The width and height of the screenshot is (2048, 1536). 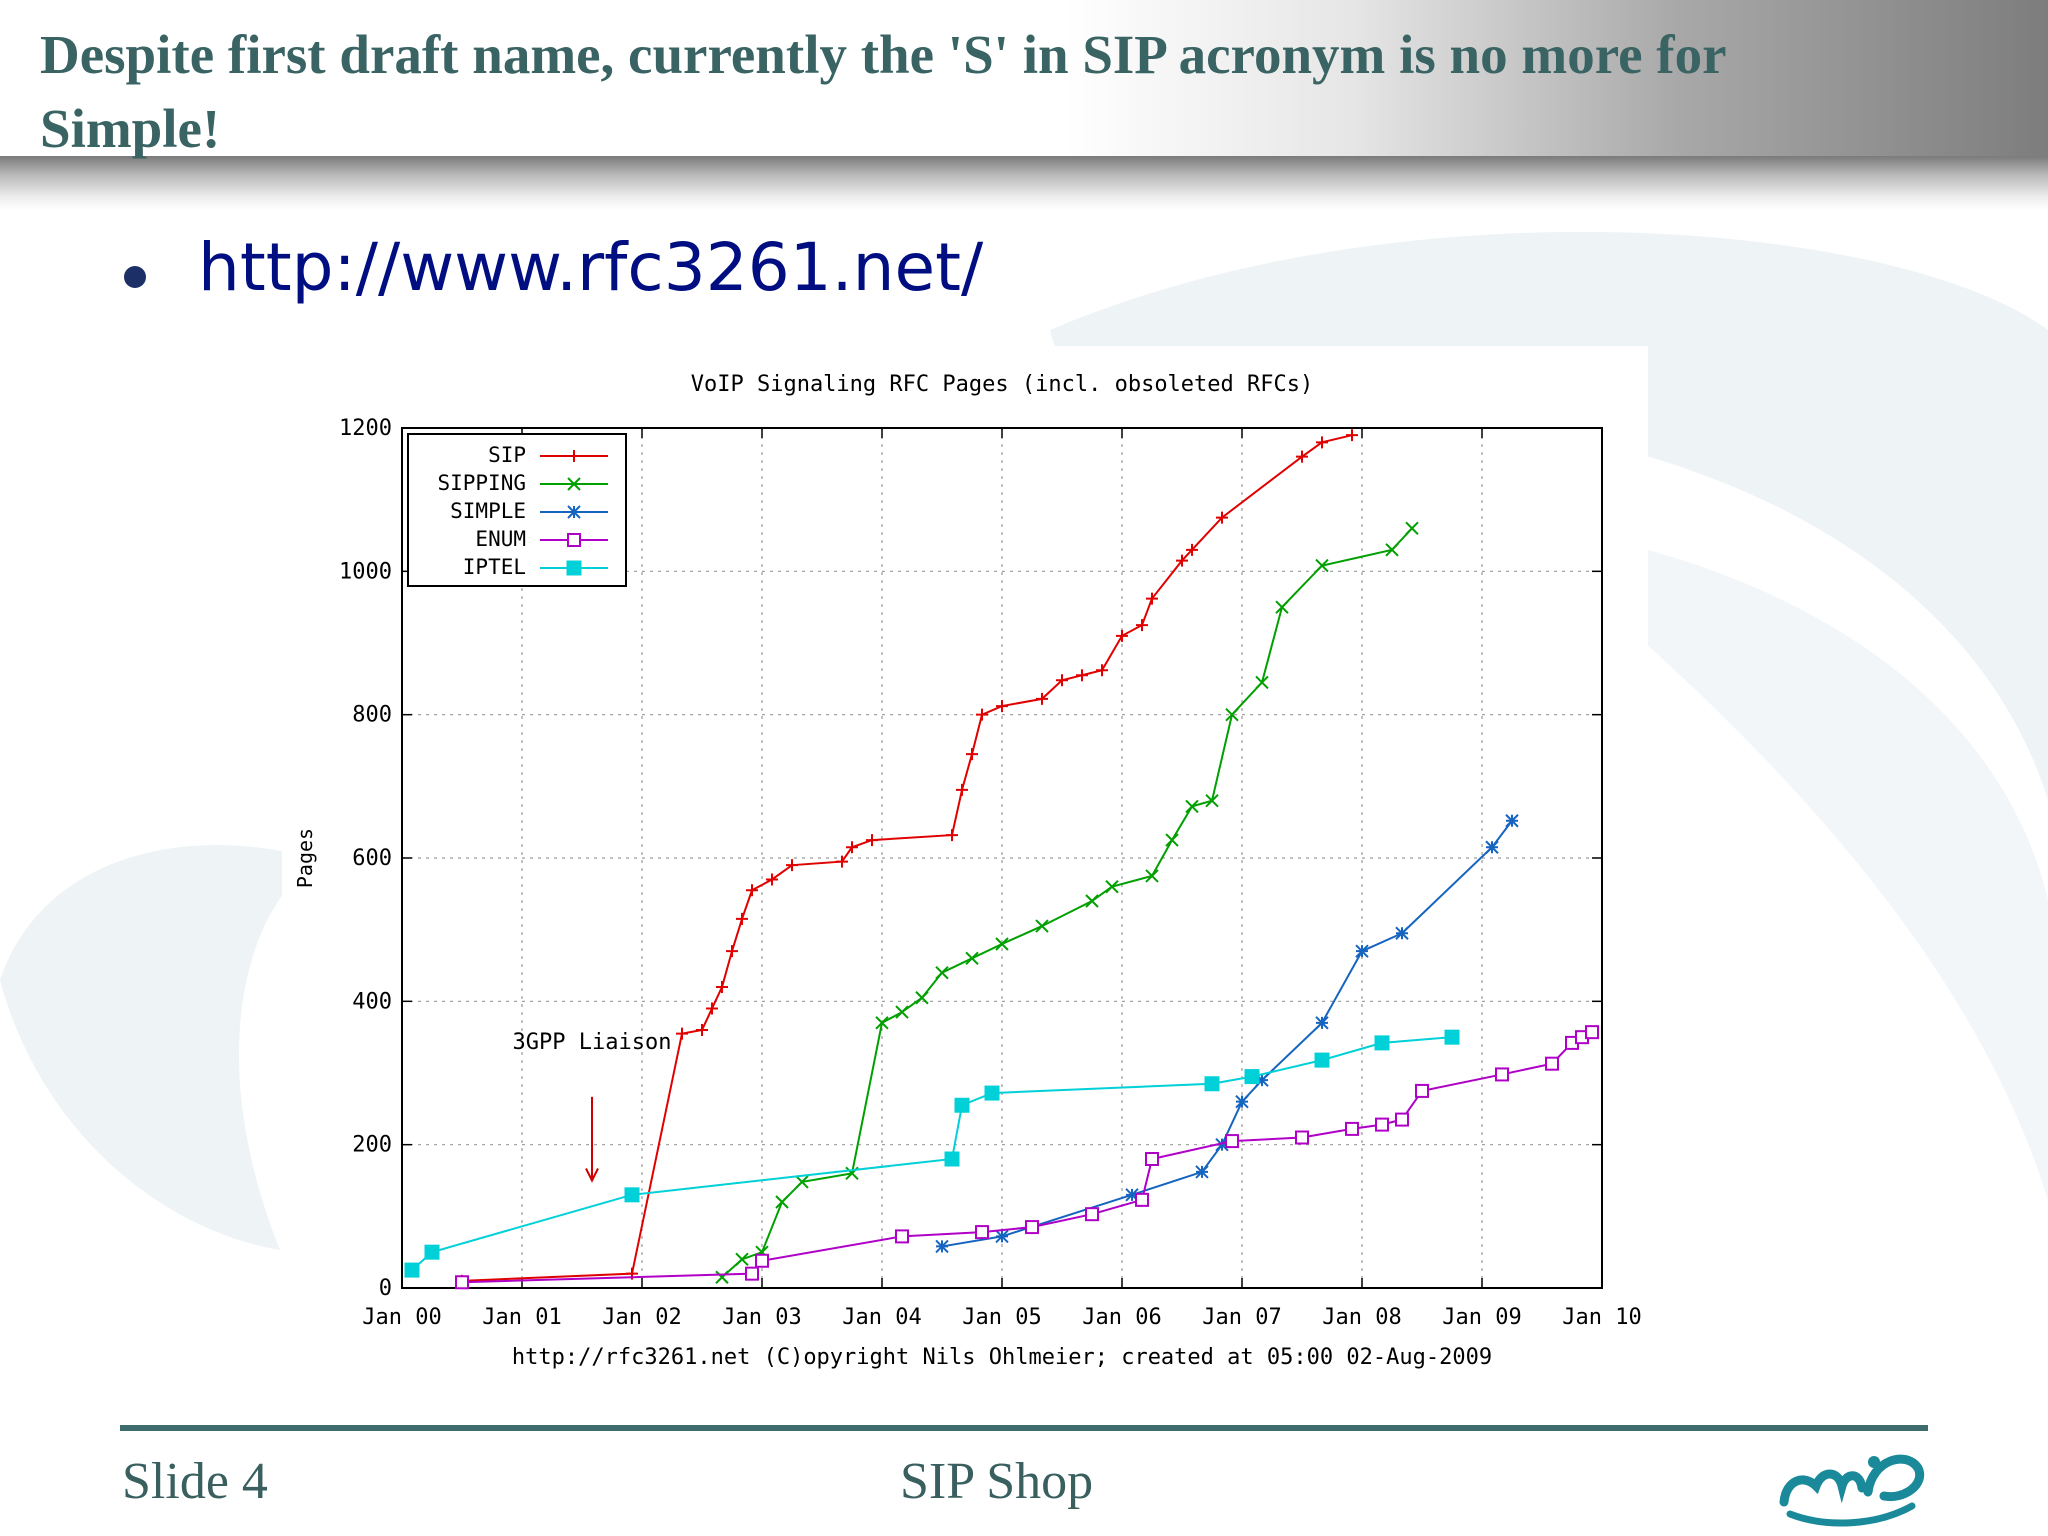 What do you see at coordinates (517, 510) in the screenshot?
I see `legend-box` at bounding box center [517, 510].